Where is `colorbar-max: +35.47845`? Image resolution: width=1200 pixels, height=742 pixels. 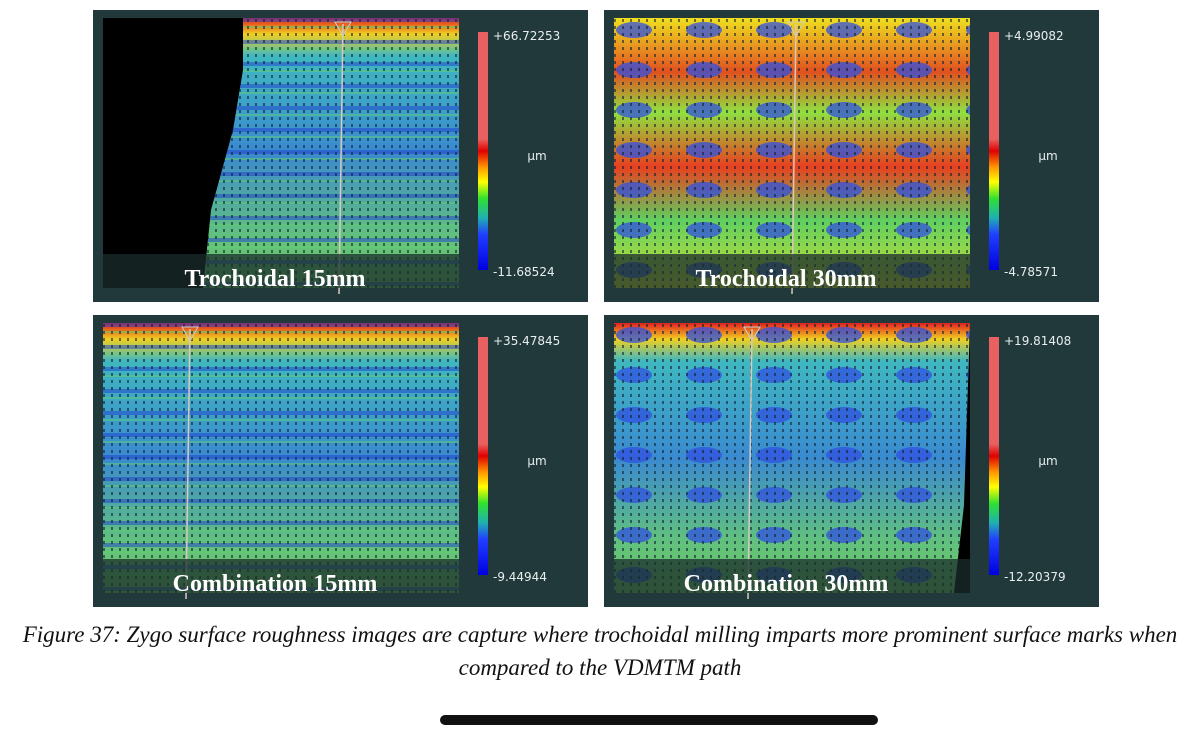
colorbar-max: +35.47845 is located at coordinates (526, 341).